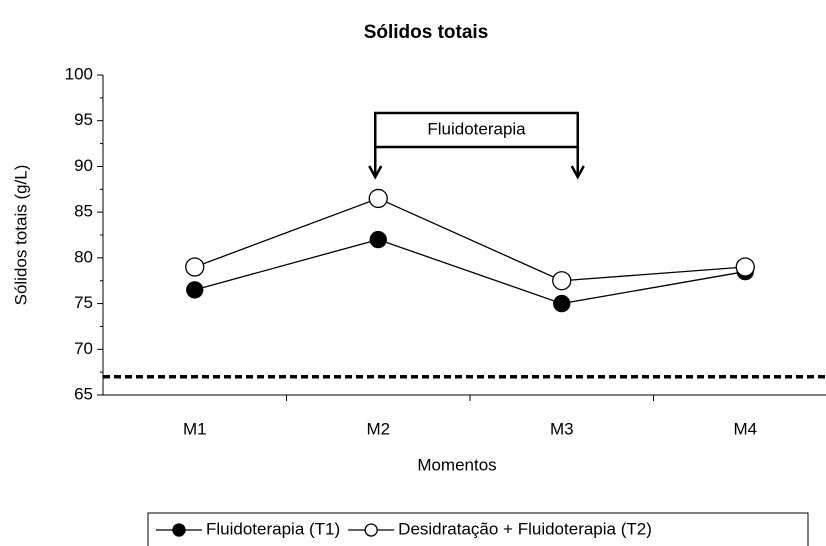 This screenshot has height=546, width=826. Describe the element at coordinates (83, 393) in the screenshot. I see `y-tick-label: 65` at that location.